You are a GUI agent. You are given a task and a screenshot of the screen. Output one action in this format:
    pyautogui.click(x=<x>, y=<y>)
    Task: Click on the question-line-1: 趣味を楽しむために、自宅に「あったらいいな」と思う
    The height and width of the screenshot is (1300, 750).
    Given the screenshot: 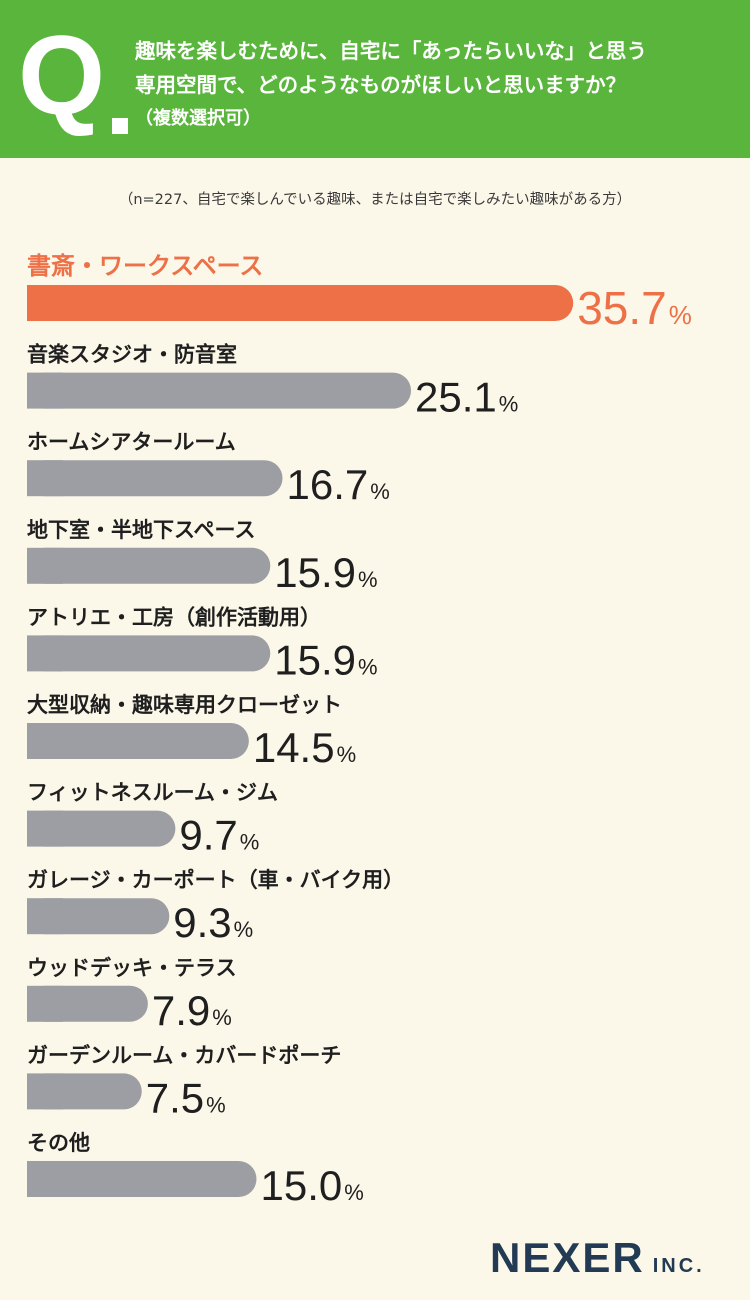 What is the action you would take?
    pyautogui.click(x=391, y=51)
    